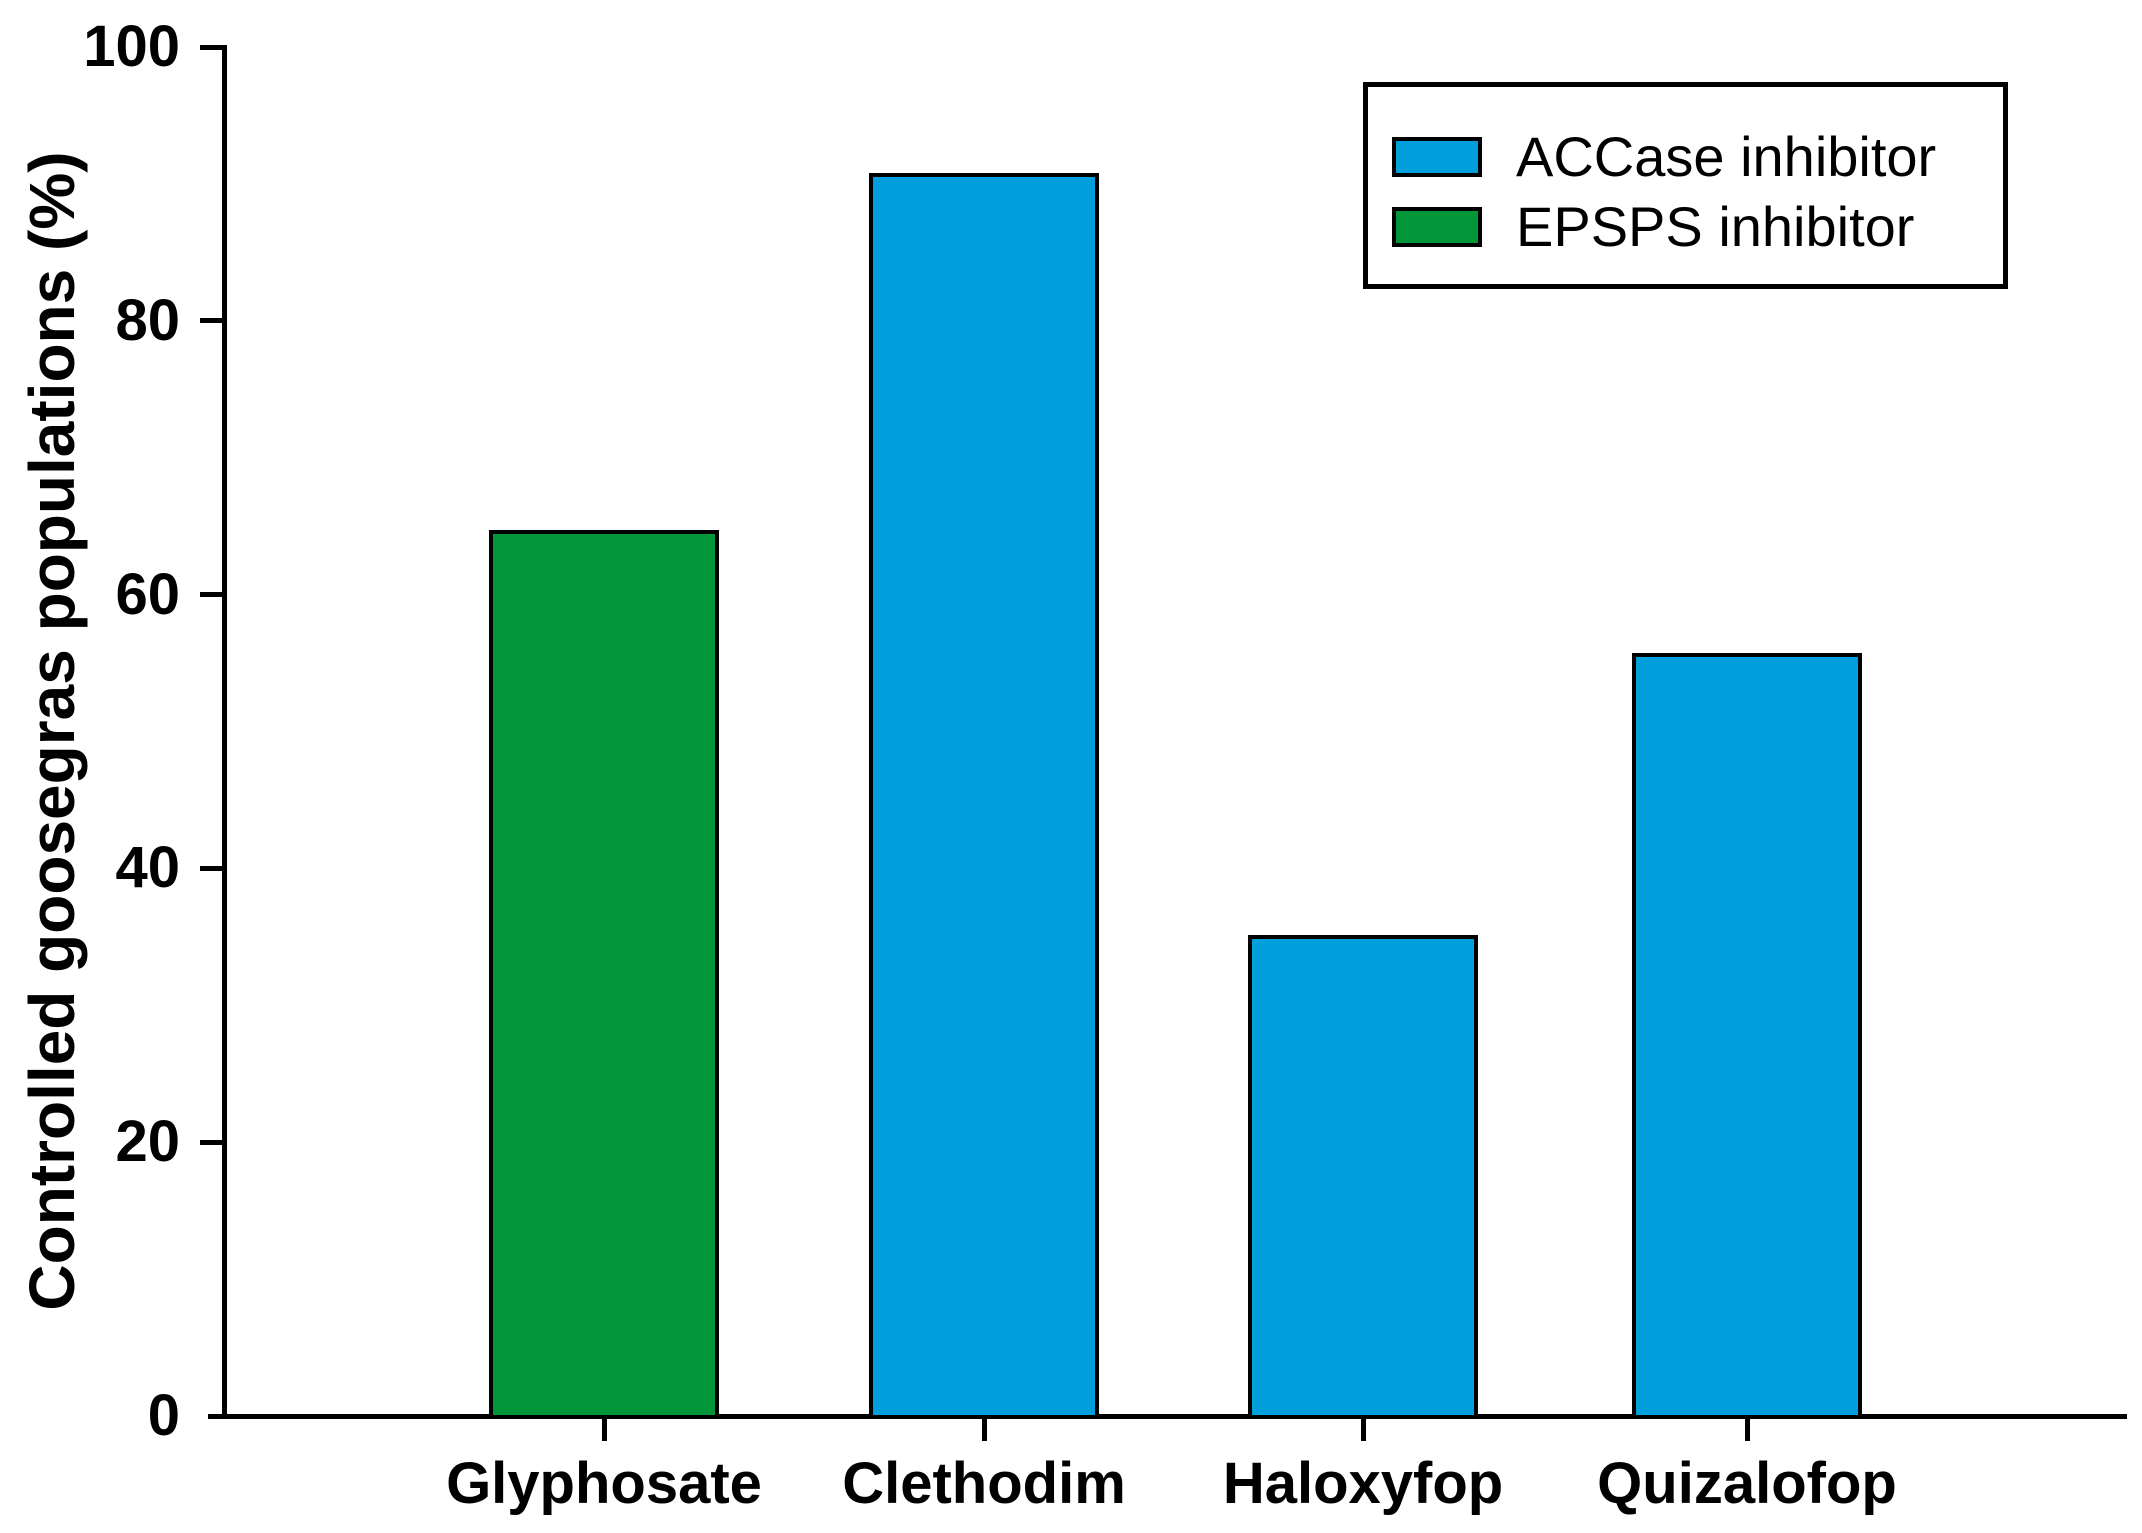 The image size is (2142, 1533). Describe the element at coordinates (1747, 1036) in the screenshot. I see `bar-quizalofop` at that location.